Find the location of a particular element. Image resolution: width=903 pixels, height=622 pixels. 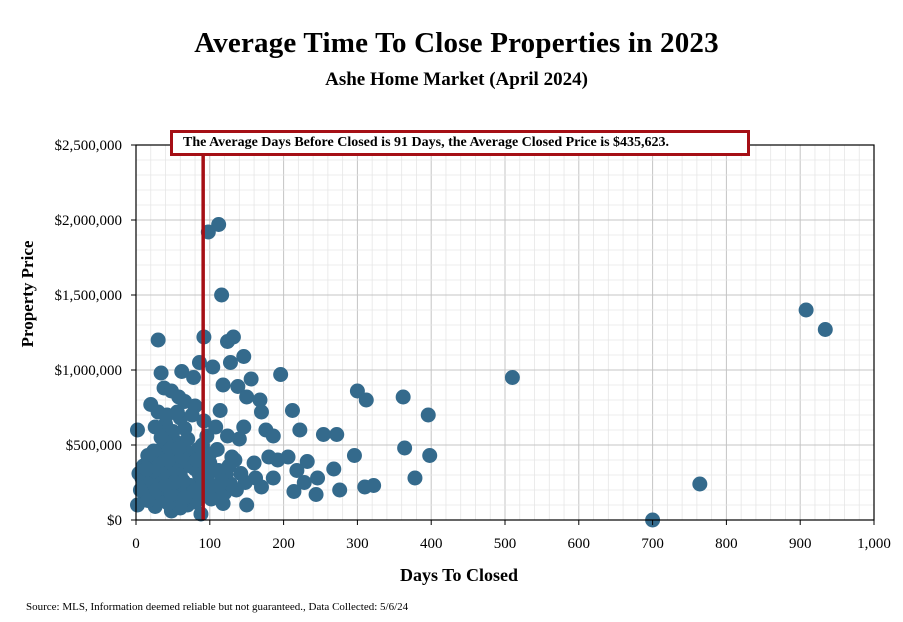

x-tick-label: 200 is located at coordinates (283, 544).